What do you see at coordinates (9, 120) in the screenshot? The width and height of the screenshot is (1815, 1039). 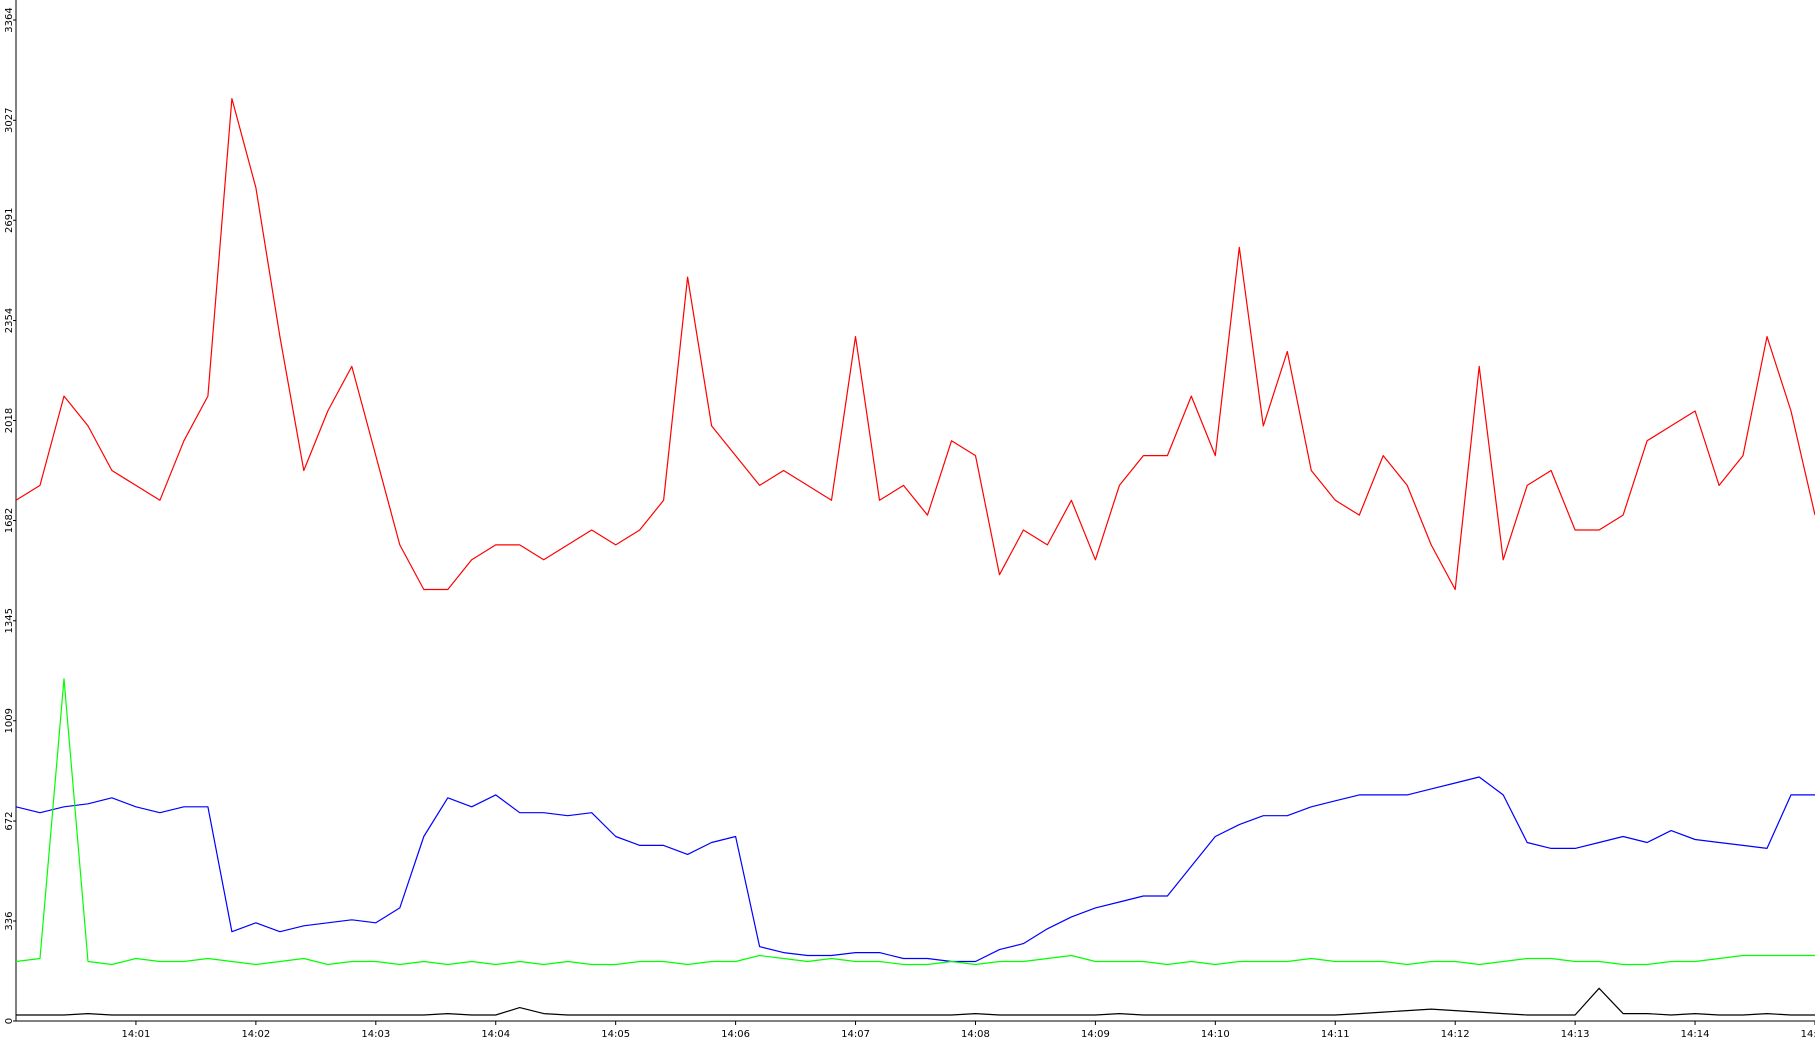 I see `y-tick-label: 3027` at bounding box center [9, 120].